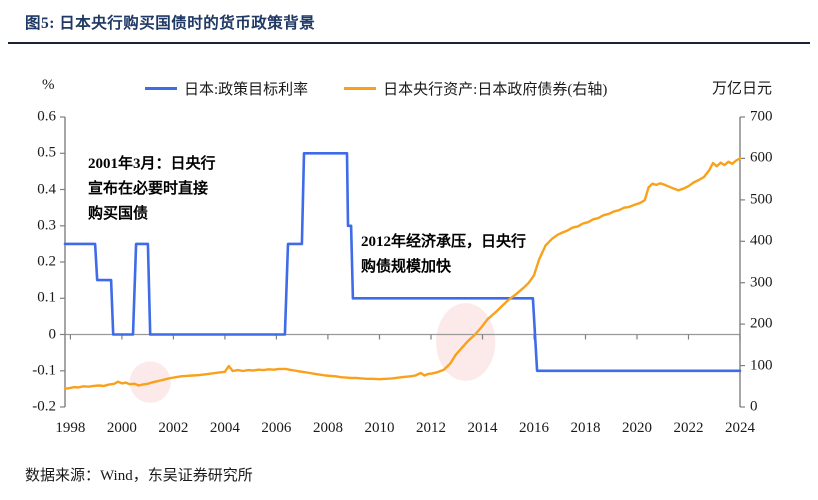  Describe the element at coordinates (742, 89) in the screenshot. I see `right-axis-unit: 万亿日元` at that location.